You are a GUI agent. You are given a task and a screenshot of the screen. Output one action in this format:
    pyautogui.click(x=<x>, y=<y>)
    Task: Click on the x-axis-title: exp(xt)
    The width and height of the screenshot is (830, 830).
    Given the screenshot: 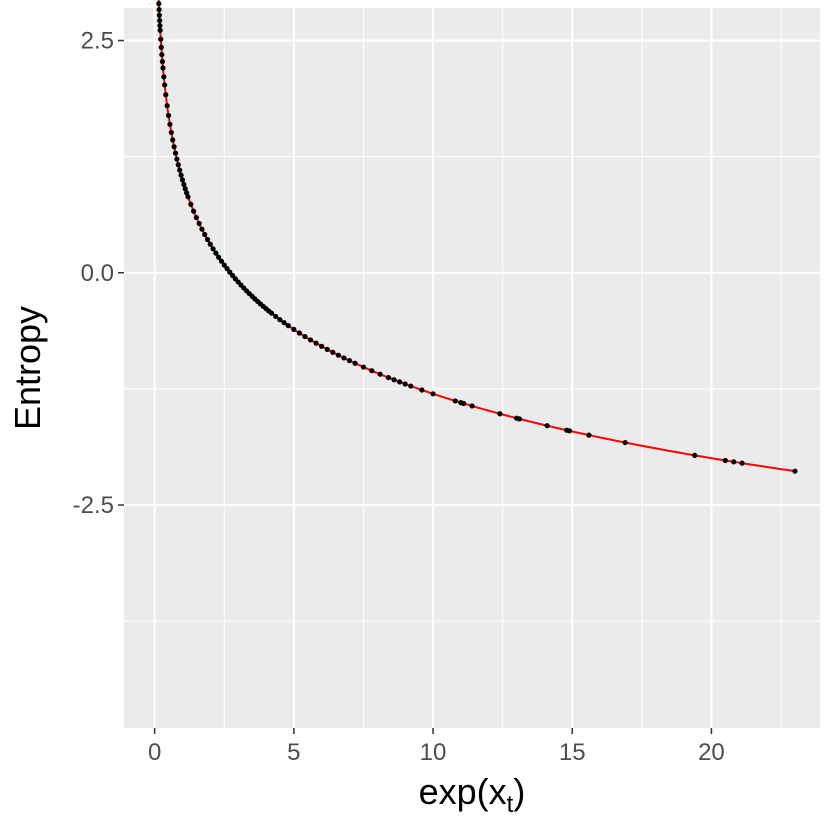 What is the action you would take?
    pyautogui.click(x=472, y=794)
    